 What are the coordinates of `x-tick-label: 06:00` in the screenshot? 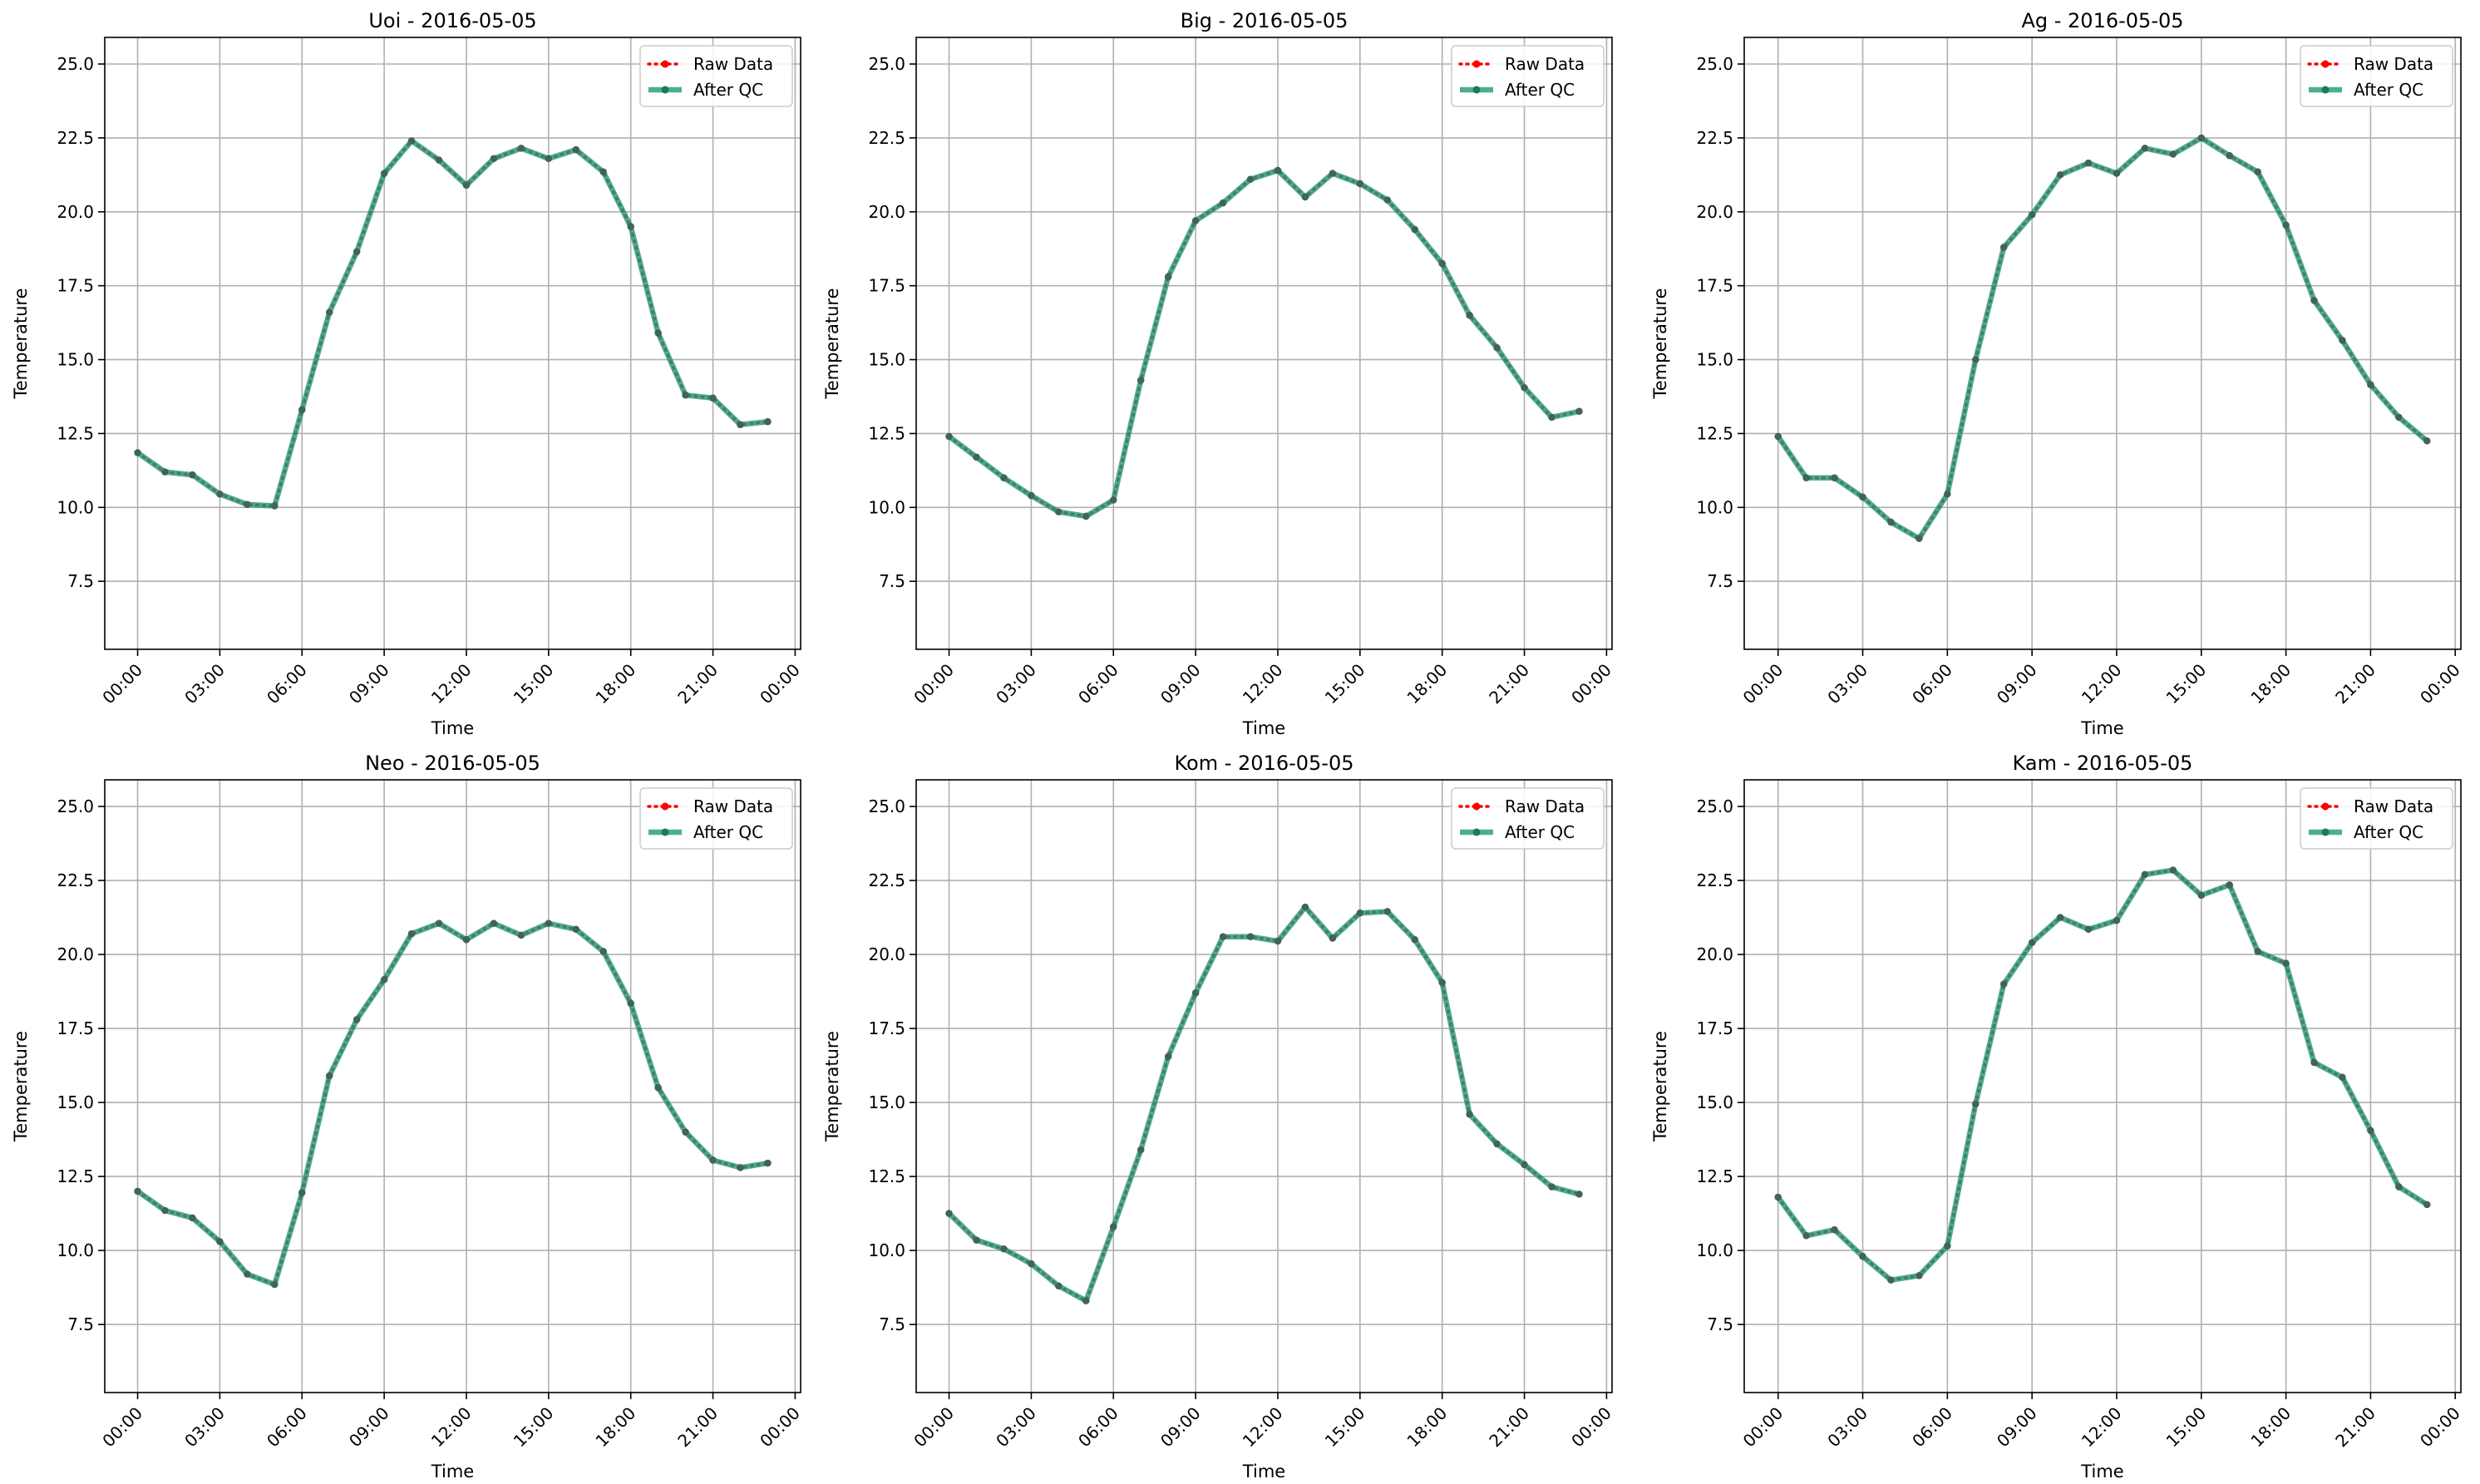 It's located at (287, 1427).